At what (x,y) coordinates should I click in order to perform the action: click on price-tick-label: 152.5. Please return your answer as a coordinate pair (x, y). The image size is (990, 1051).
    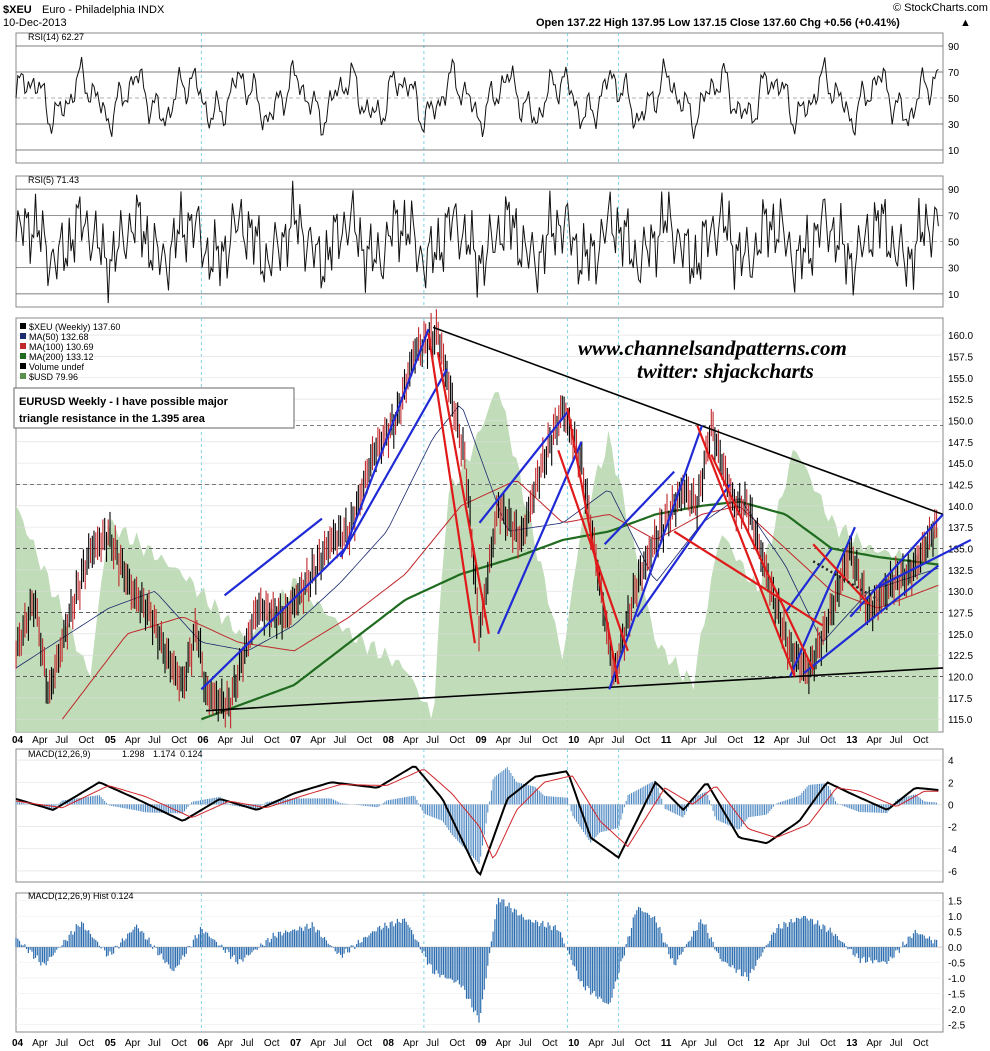
    Looking at the image, I should click on (960, 400).